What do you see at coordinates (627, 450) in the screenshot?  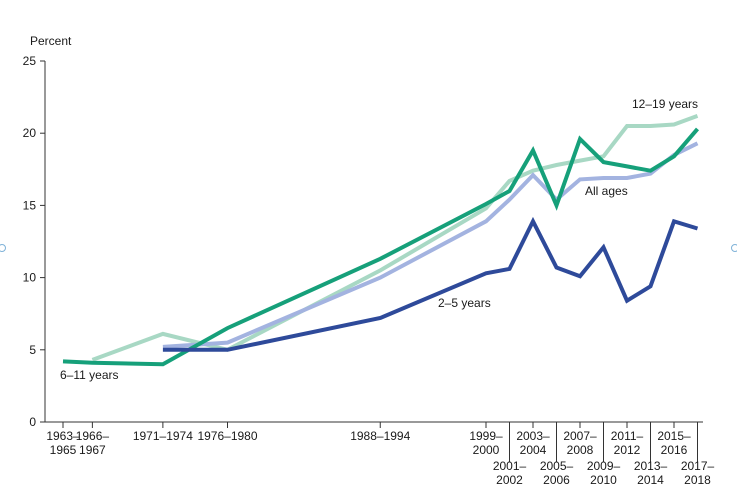 I see `x-tick-label-line2: 2012` at bounding box center [627, 450].